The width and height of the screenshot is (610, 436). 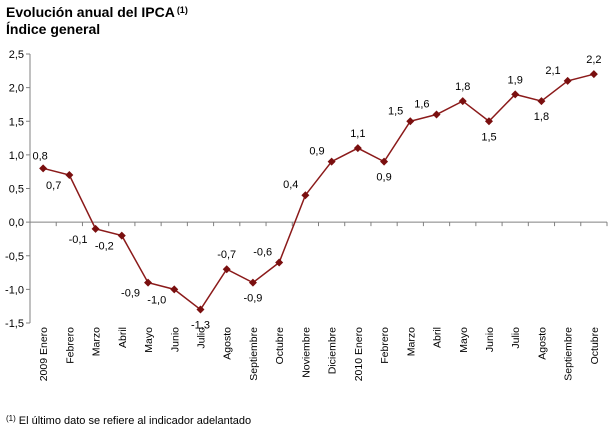 What do you see at coordinates (552, 71) in the screenshot?
I see `data-label: 2,1` at bounding box center [552, 71].